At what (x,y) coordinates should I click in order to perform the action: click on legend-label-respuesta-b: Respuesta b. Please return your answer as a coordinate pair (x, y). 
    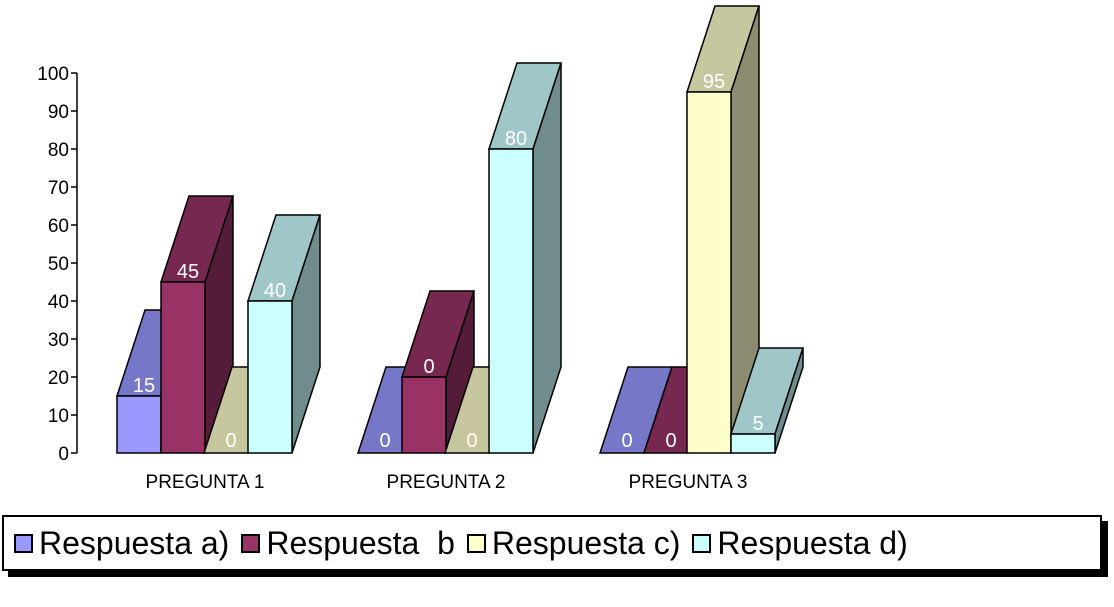
    Looking at the image, I should click on (360, 542).